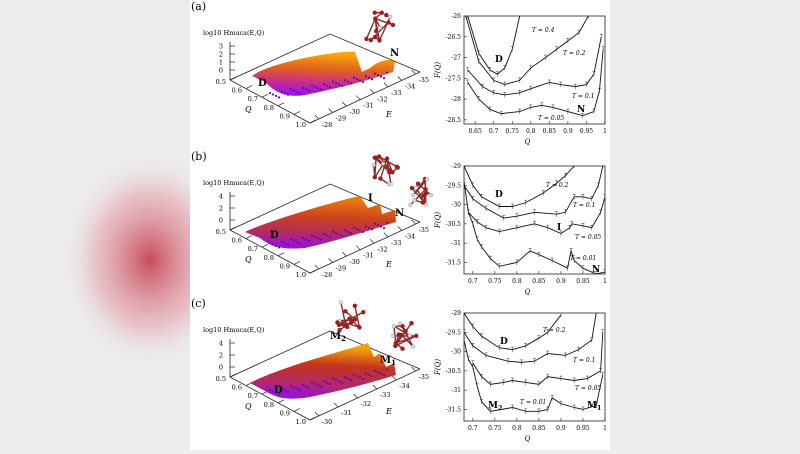 The height and width of the screenshot is (454, 800). I want to click on z-tick-label: 2, so click(221, 55).